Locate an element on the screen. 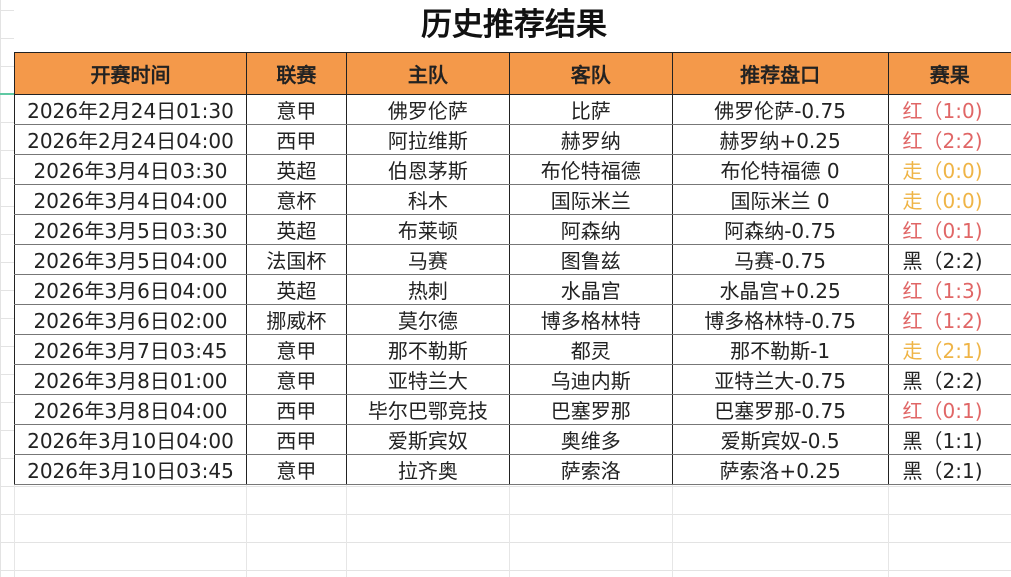 The height and width of the screenshot is (577, 1011). cell-pick: 阿森纳-0.75 is located at coordinates (780, 229).